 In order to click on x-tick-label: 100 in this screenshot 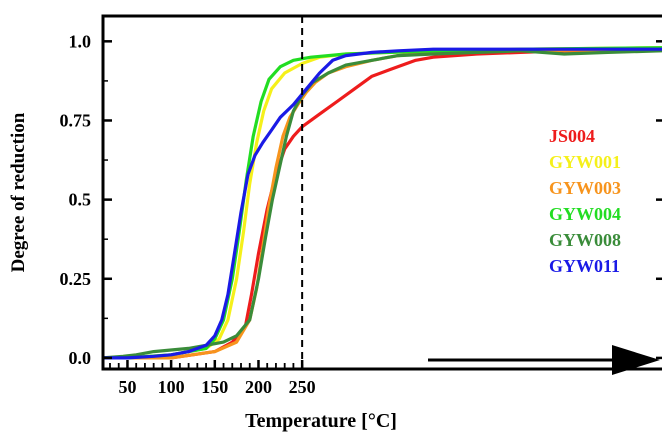, I will do `click(171, 387)`.